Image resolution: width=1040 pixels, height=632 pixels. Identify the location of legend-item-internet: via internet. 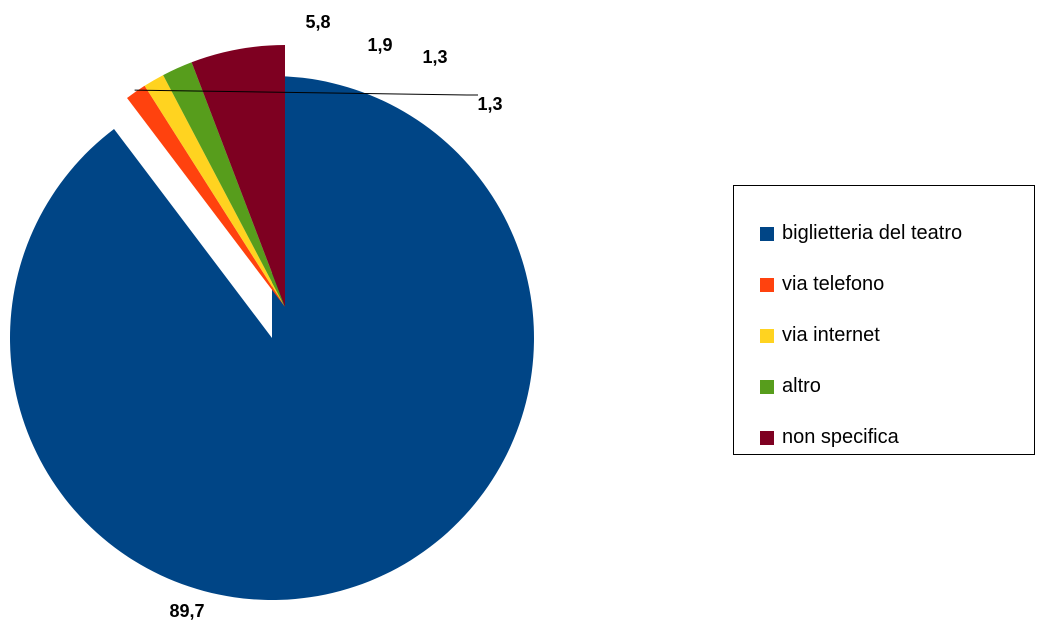
(897, 335).